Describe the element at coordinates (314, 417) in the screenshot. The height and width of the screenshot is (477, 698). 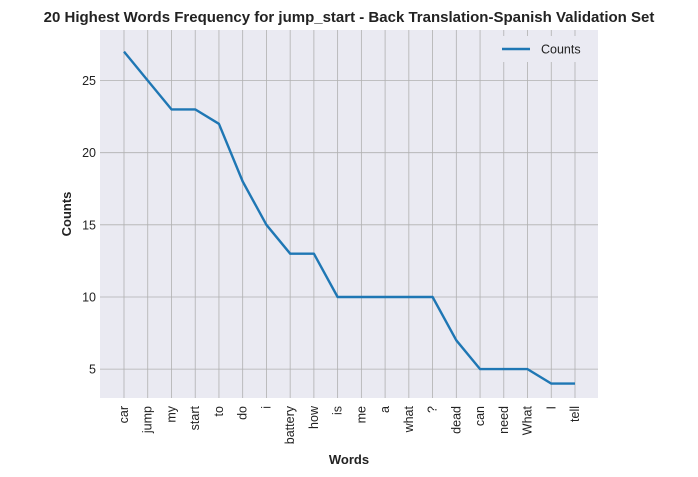
I see `x-tick-label: how` at that location.